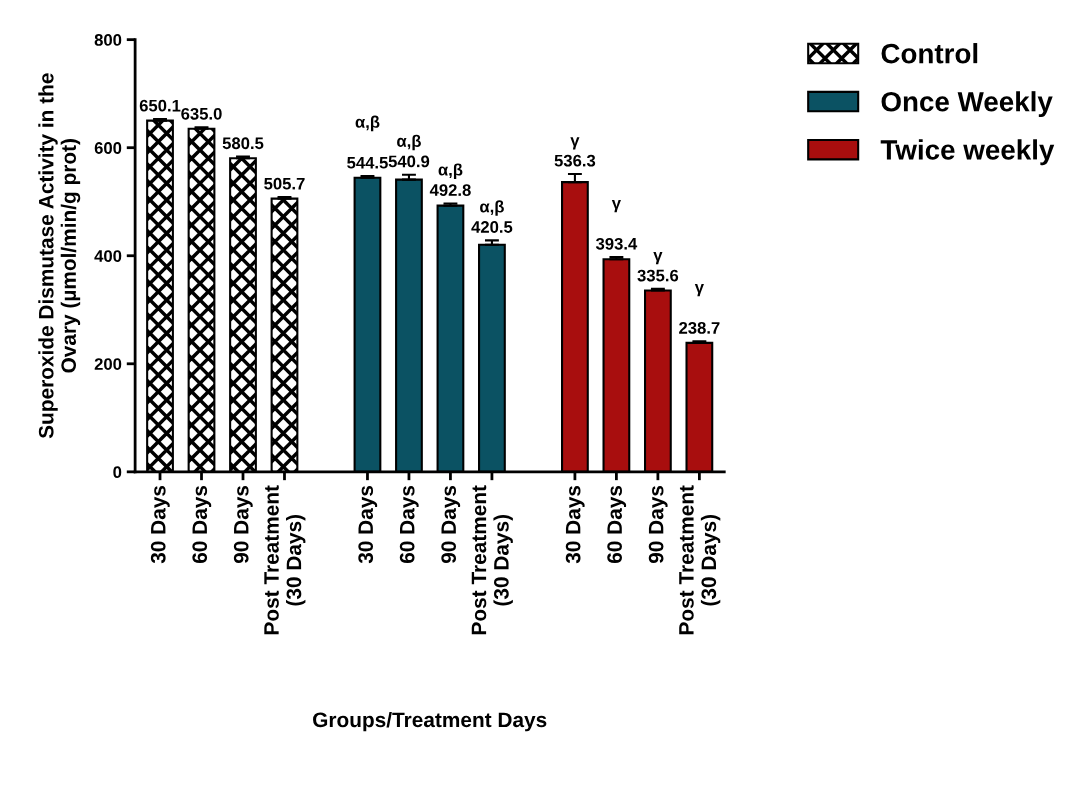 The image size is (1081, 793). I want to click on data-label: γ 335.6, so click(658, 267).